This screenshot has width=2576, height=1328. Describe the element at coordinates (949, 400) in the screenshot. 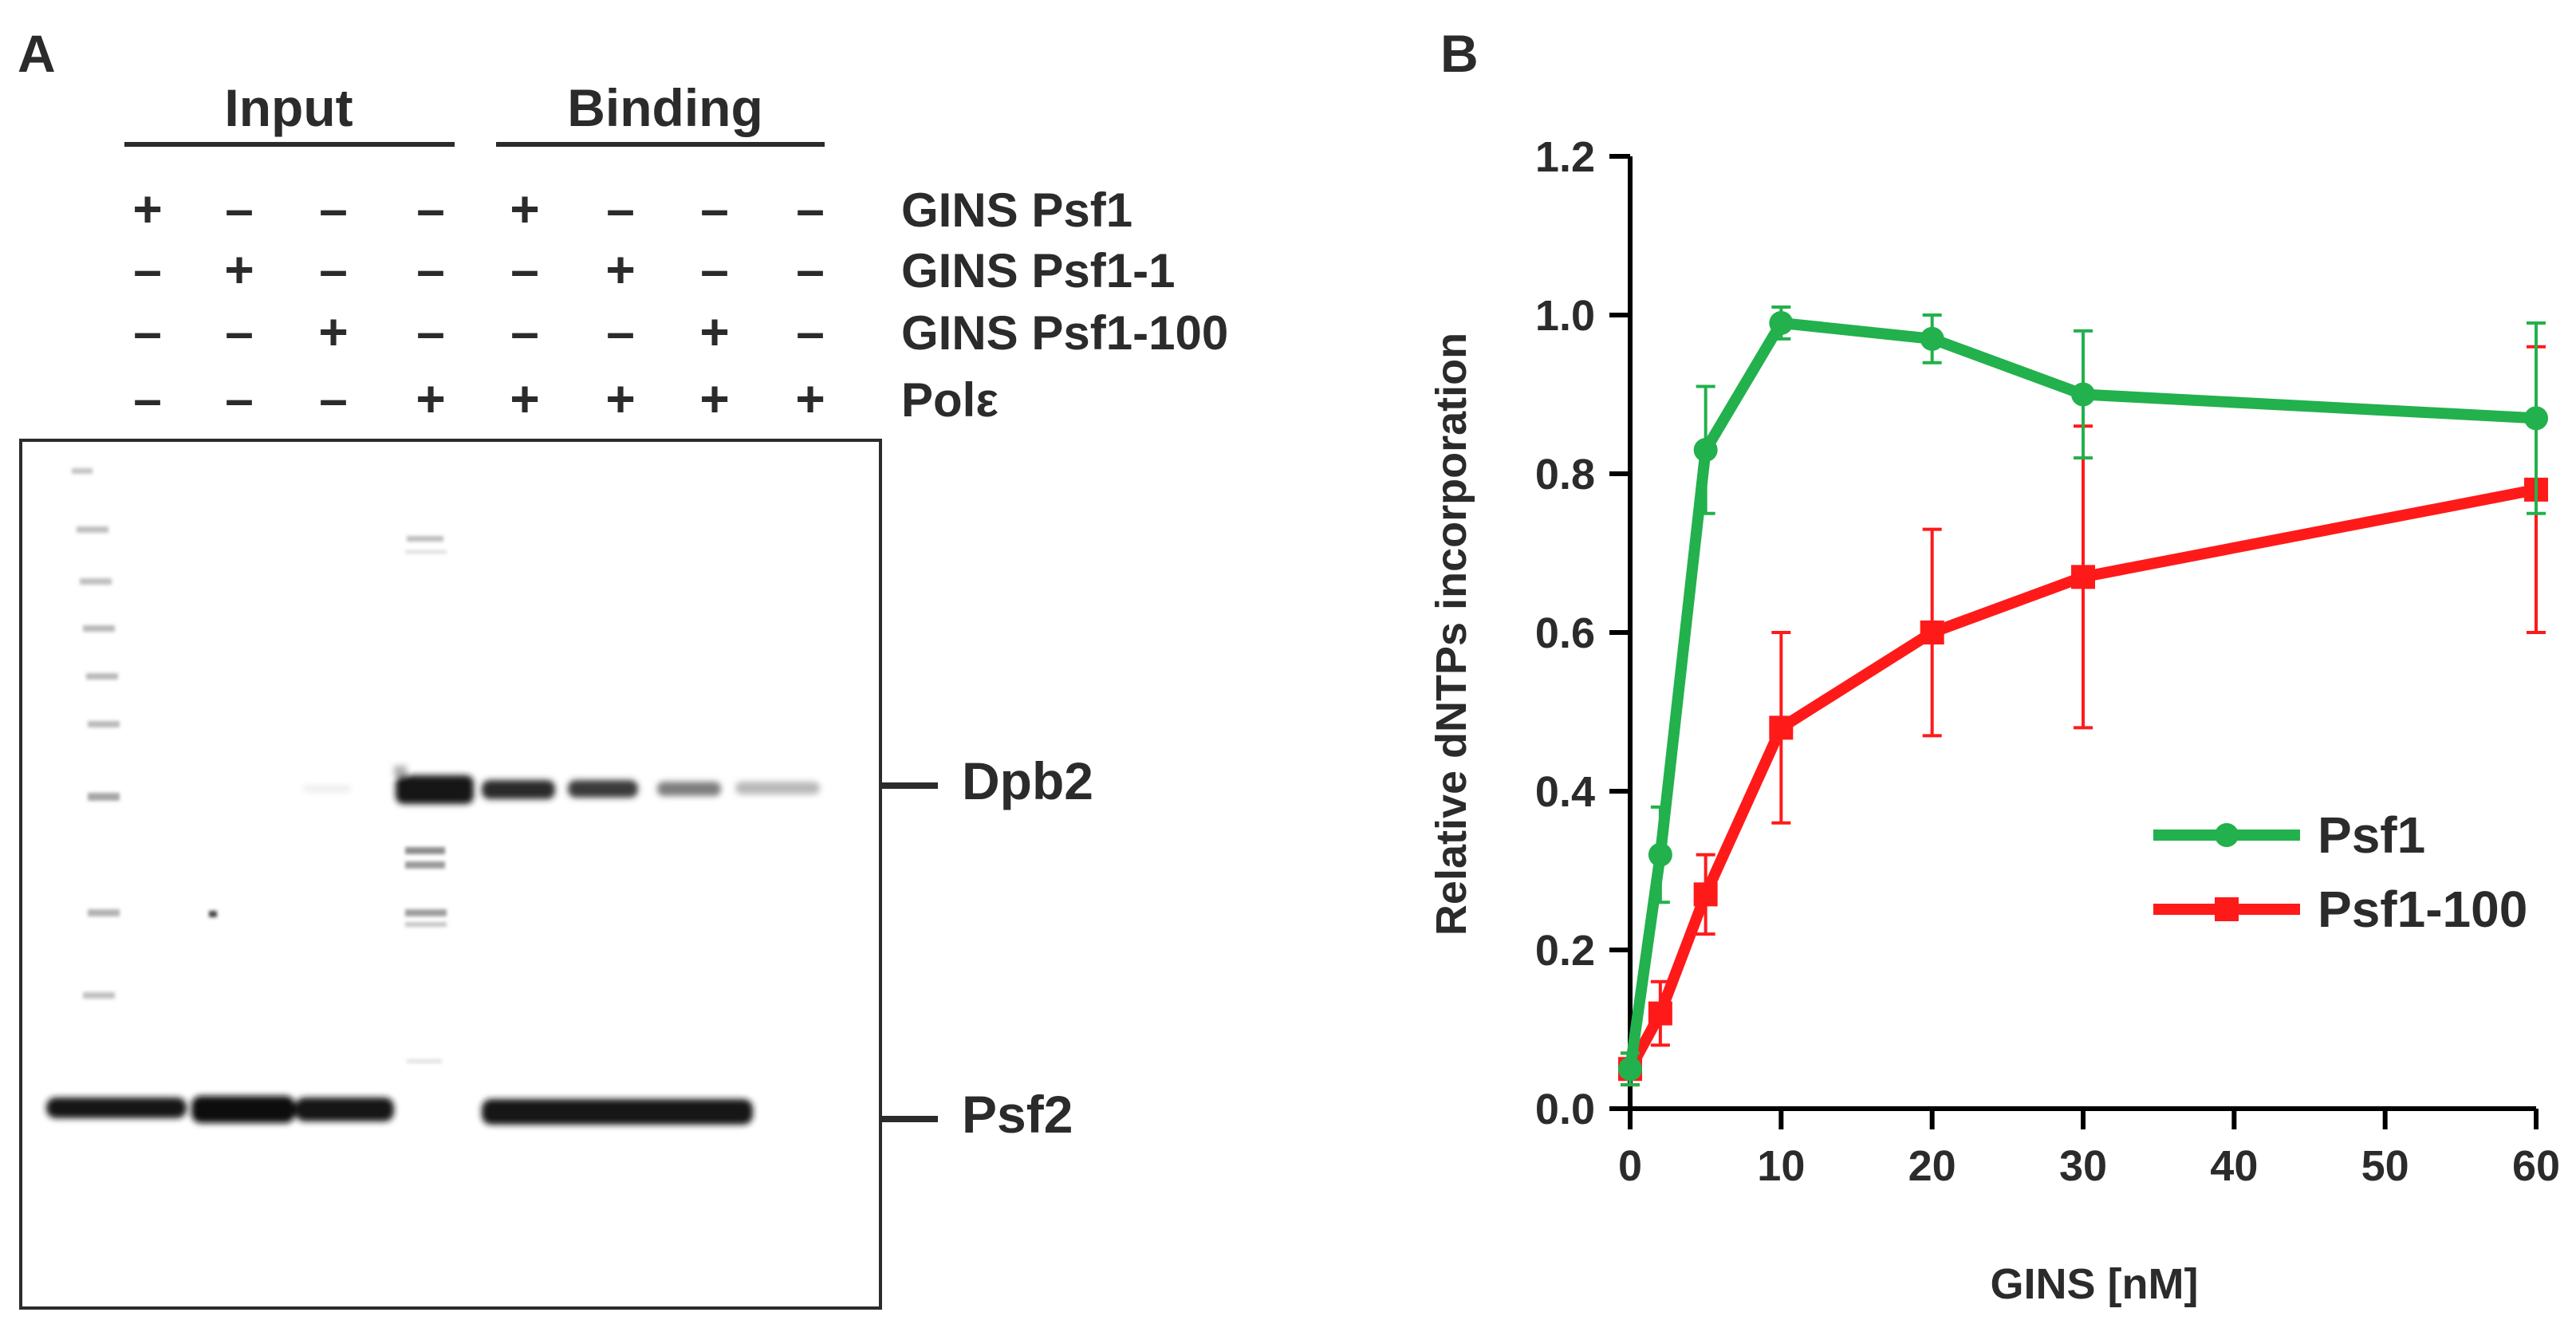

I see `row-label: Polε` at that location.